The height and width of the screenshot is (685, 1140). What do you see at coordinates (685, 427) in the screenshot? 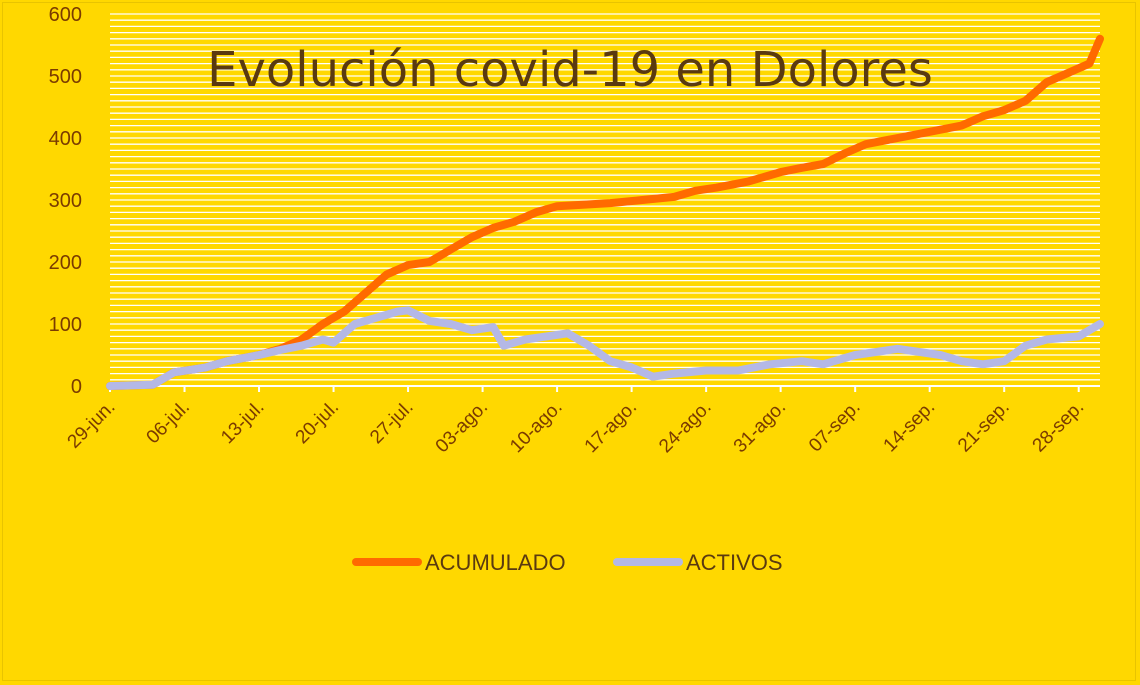
I see `x-tick-label: 24-ago.` at bounding box center [685, 427].